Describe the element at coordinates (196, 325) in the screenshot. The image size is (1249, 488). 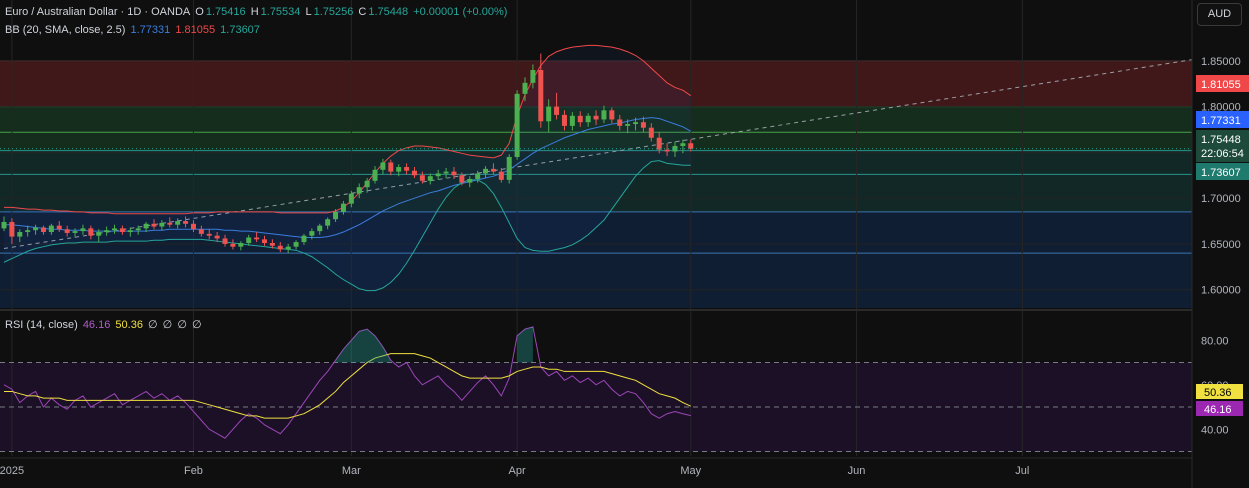
I see `rsi-zone-4: ∅` at that location.